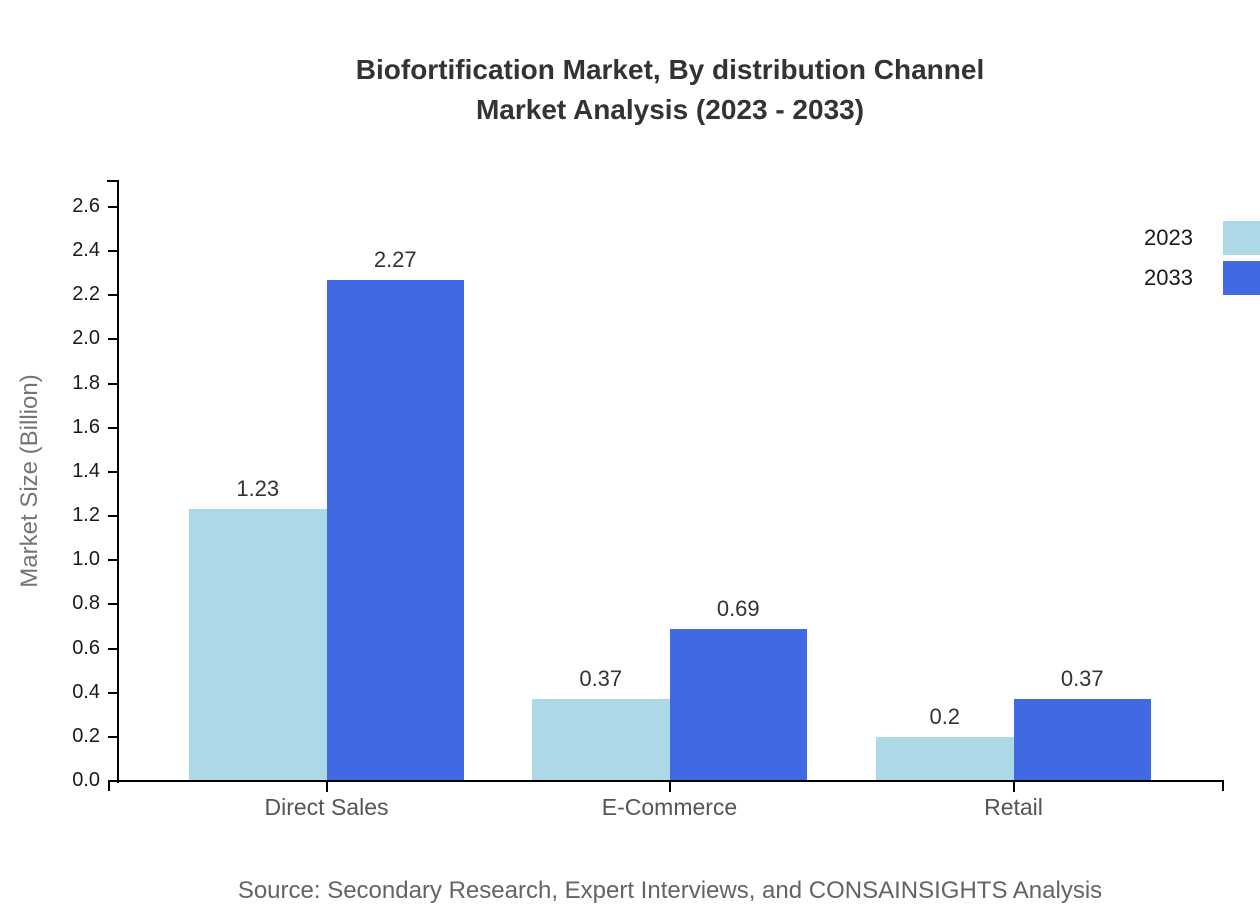  Describe the element at coordinates (258, 645) in the screenshot. I see `bar-2023-direct-sales` at that location.